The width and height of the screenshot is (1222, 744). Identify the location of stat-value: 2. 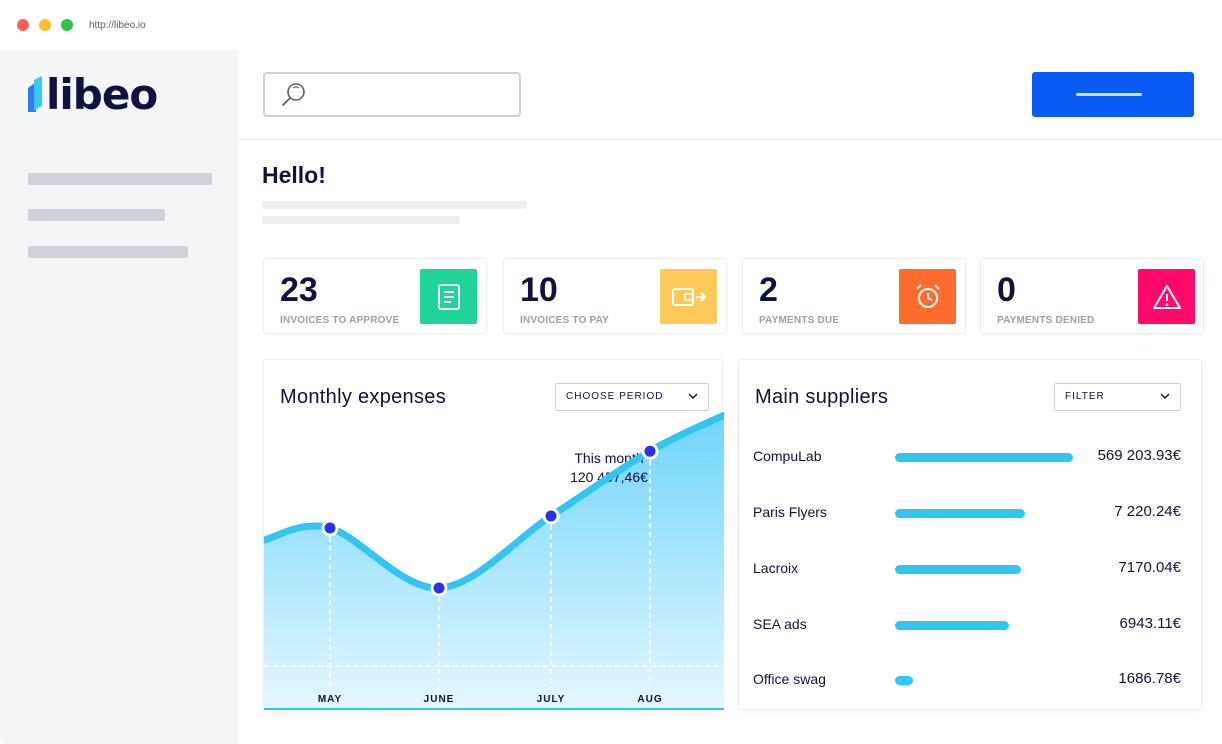
(768, 290).